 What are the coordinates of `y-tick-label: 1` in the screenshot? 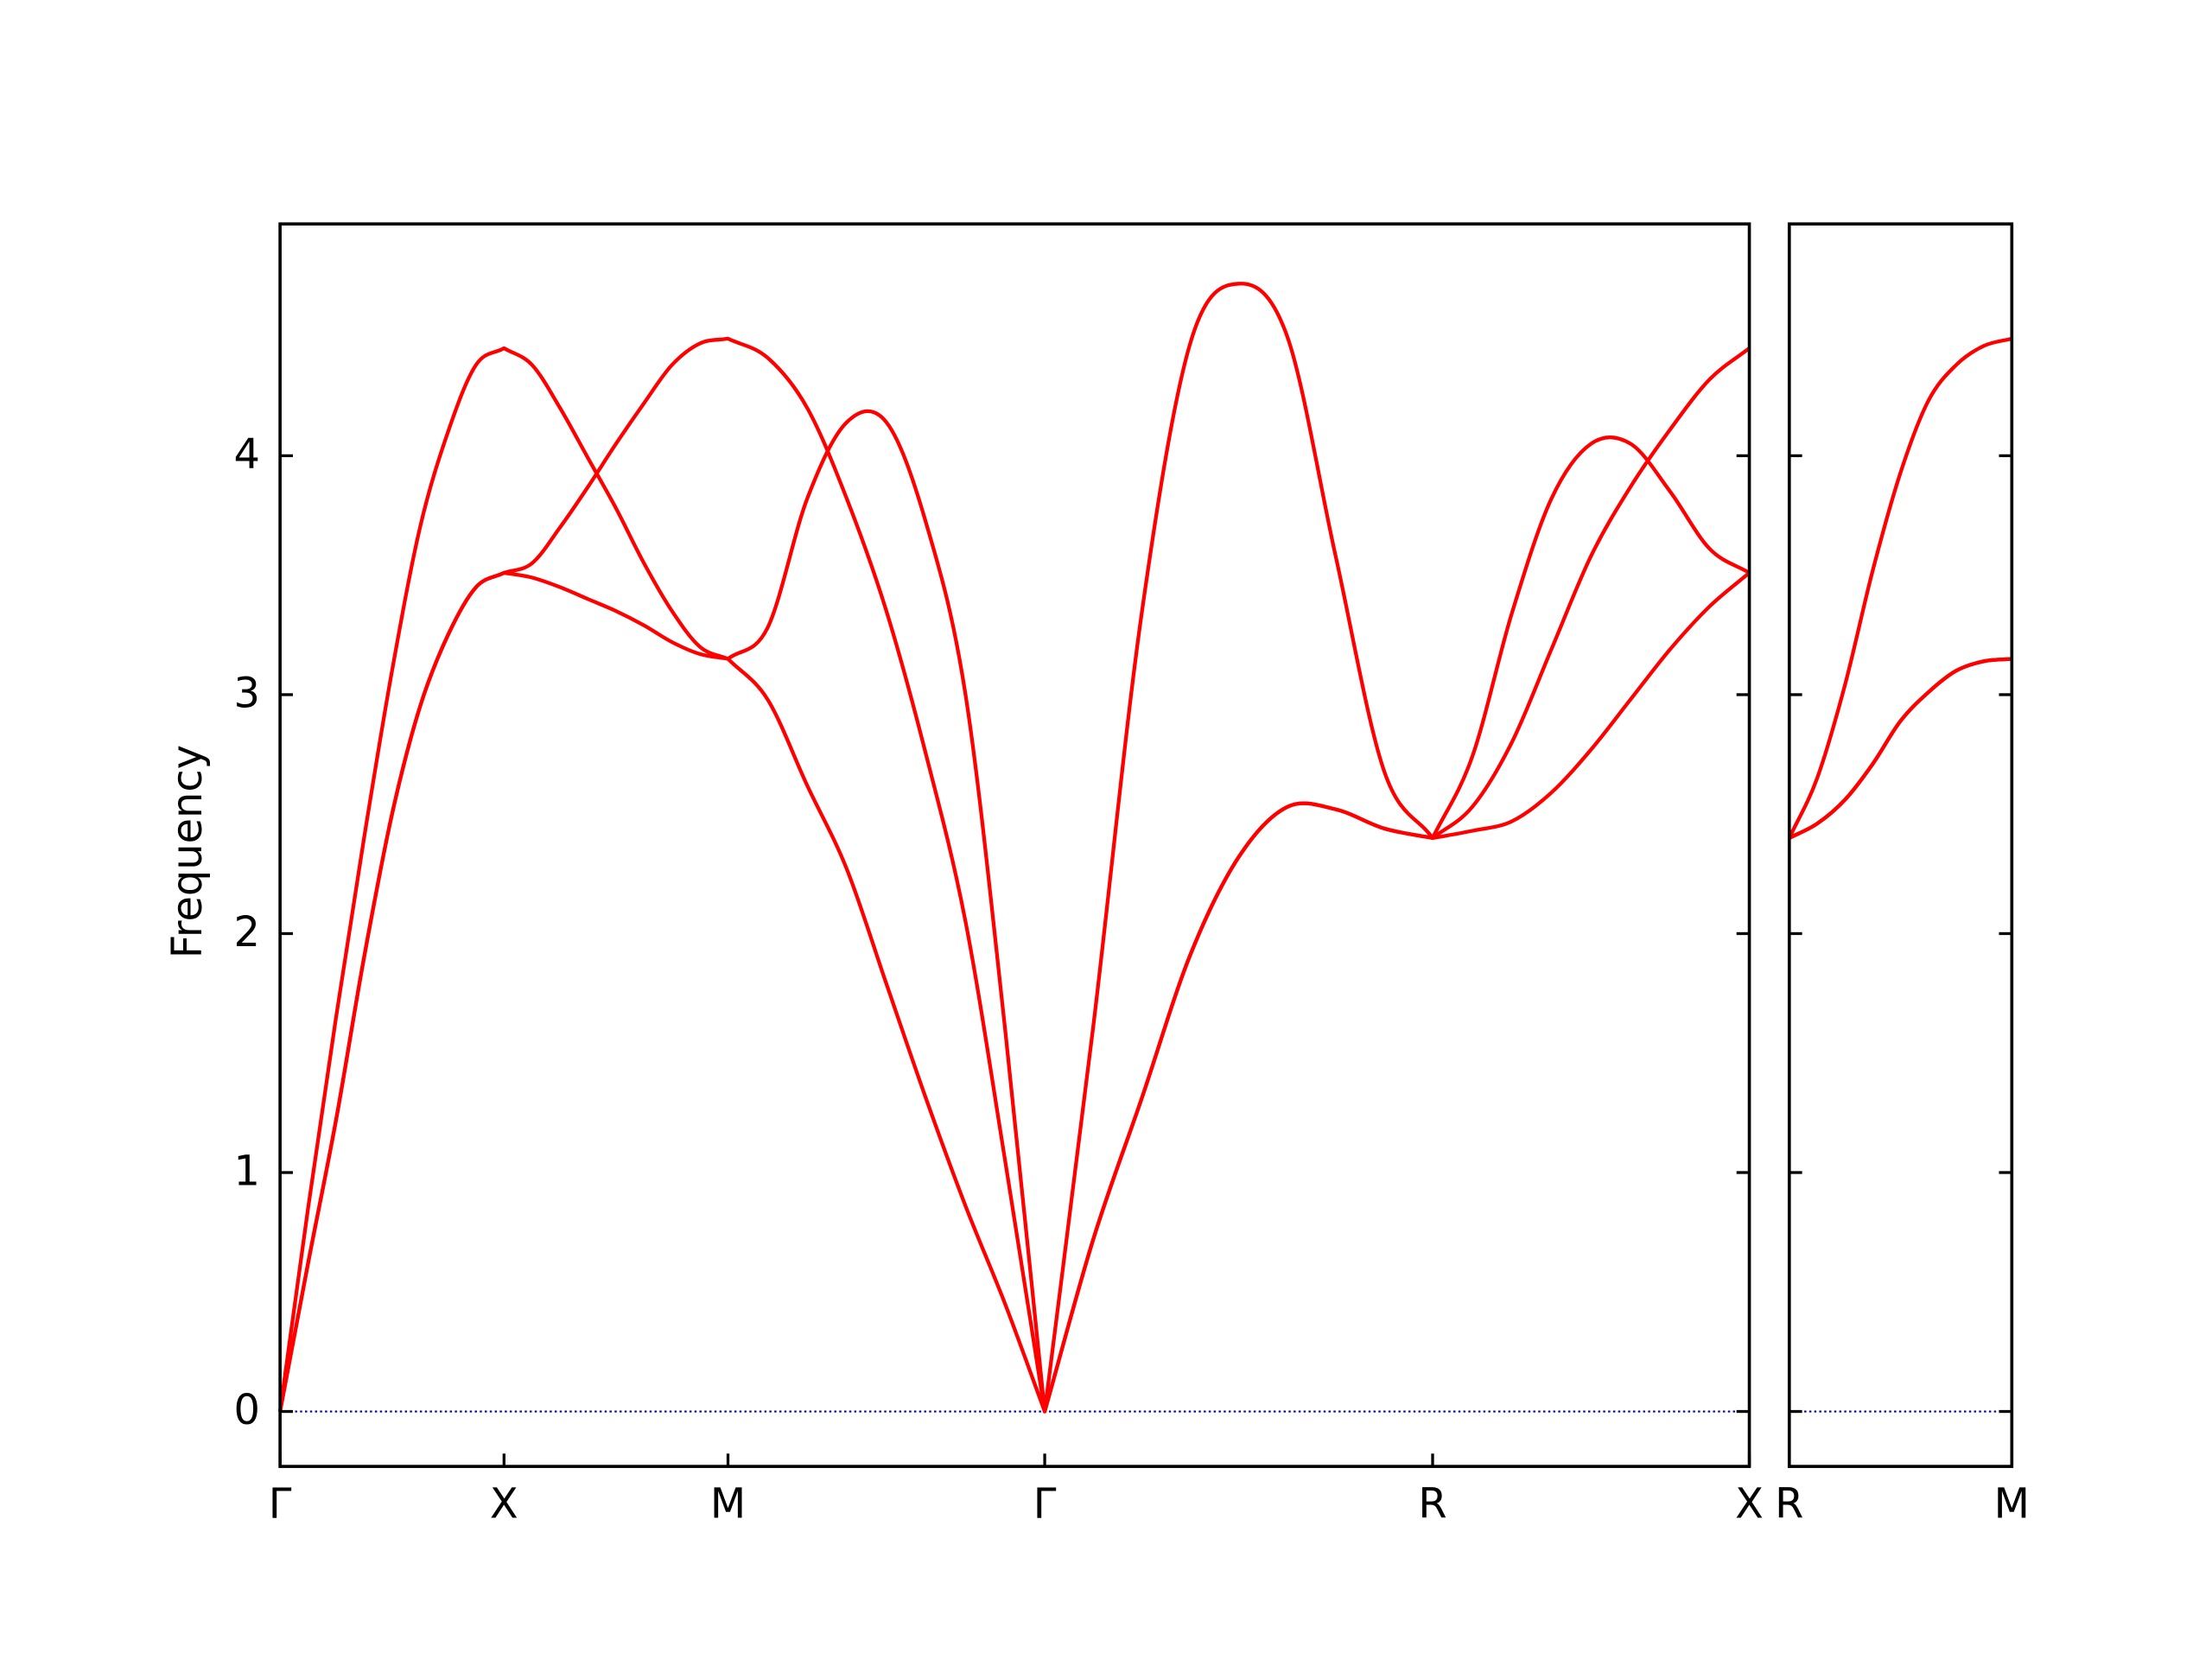 It's located at (247, 1172).